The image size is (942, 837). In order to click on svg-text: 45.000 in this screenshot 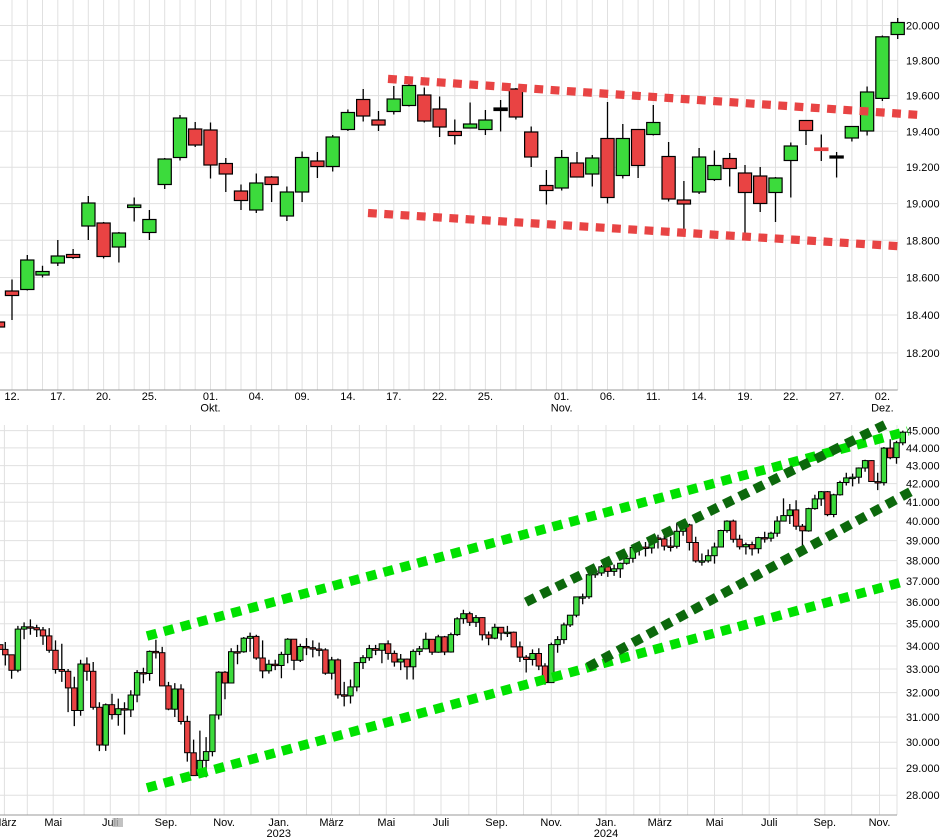, I will do `click(923, 432)`.